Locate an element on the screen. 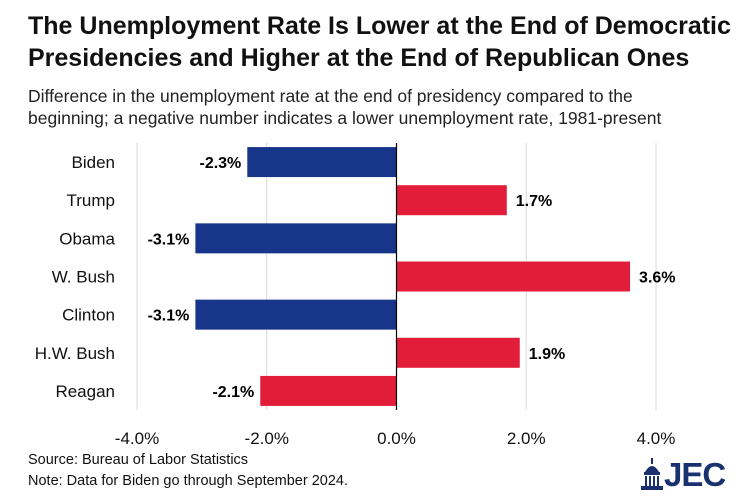 The height and width of the screenshot is (500, 746). x-tick-label: 2.0% is located at coordinates (526, 438).